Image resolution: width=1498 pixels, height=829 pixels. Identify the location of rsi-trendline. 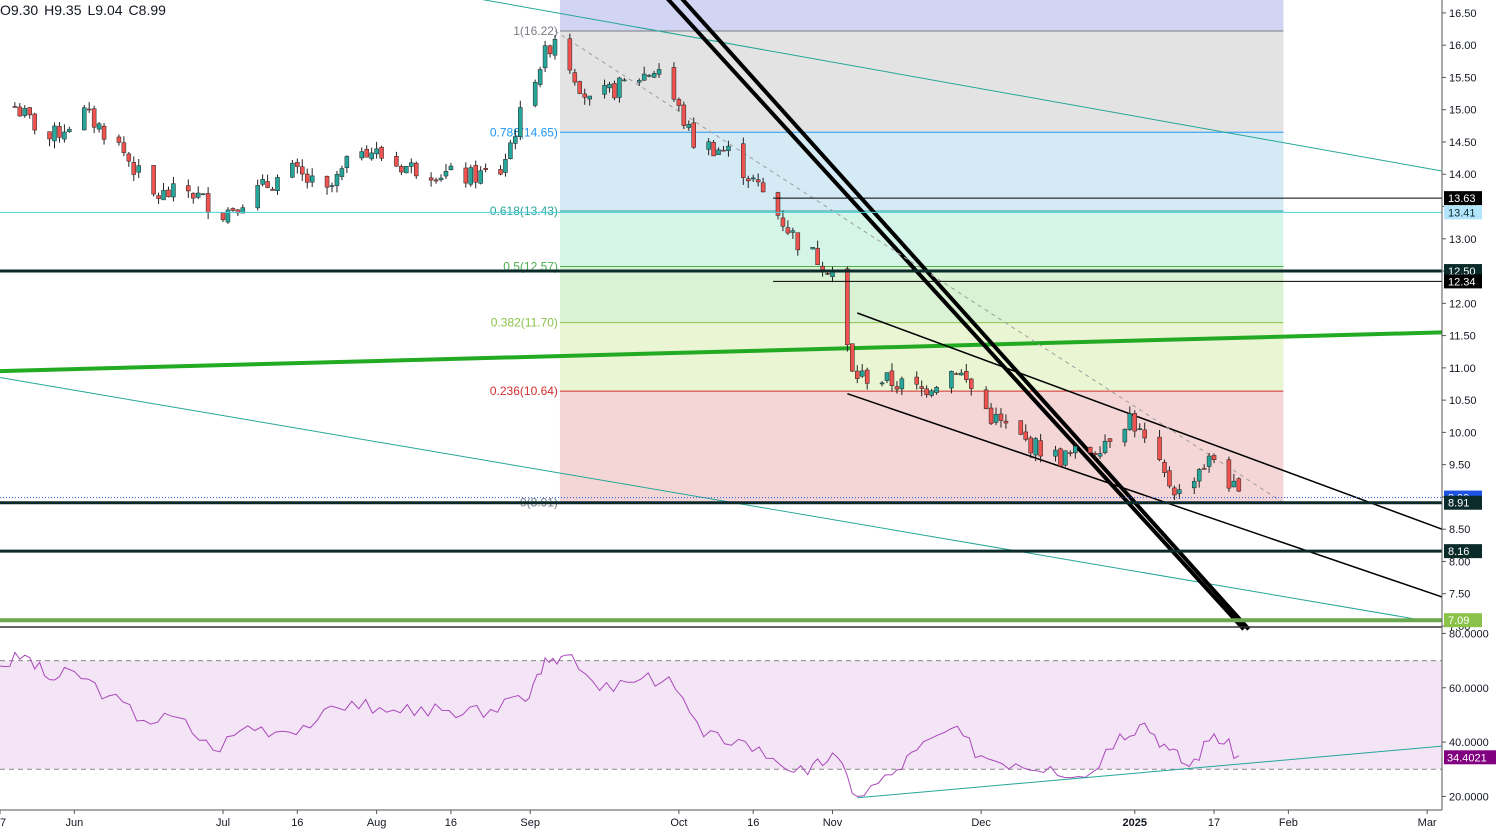
(1150, 772).